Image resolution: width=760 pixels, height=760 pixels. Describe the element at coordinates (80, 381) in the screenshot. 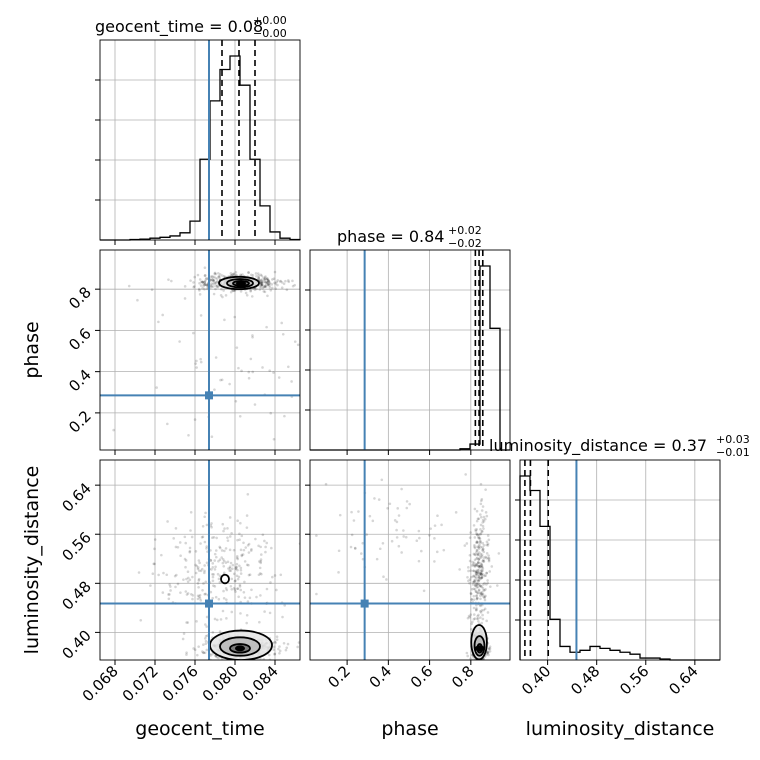

I see `tick-label-y-phase: 0.4` at that location.